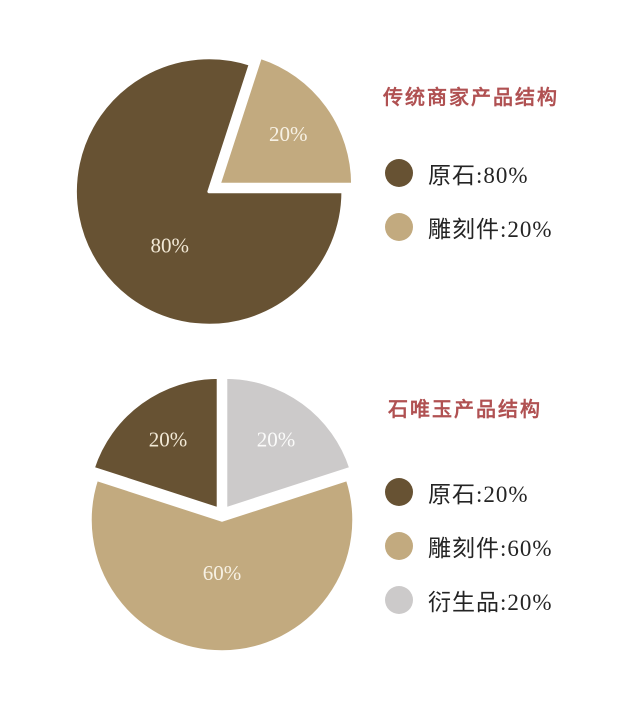  What do you see at coordinates (478, 175) in the screenshot?
I see `legend-label-raw-stone: 原石:80%` at bounding box center [478, 175].